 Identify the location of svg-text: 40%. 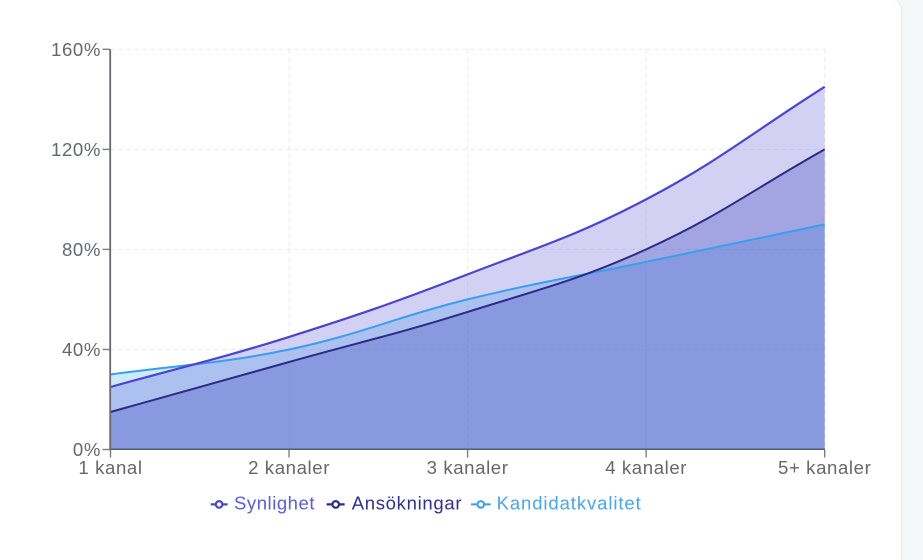
(81, 349).